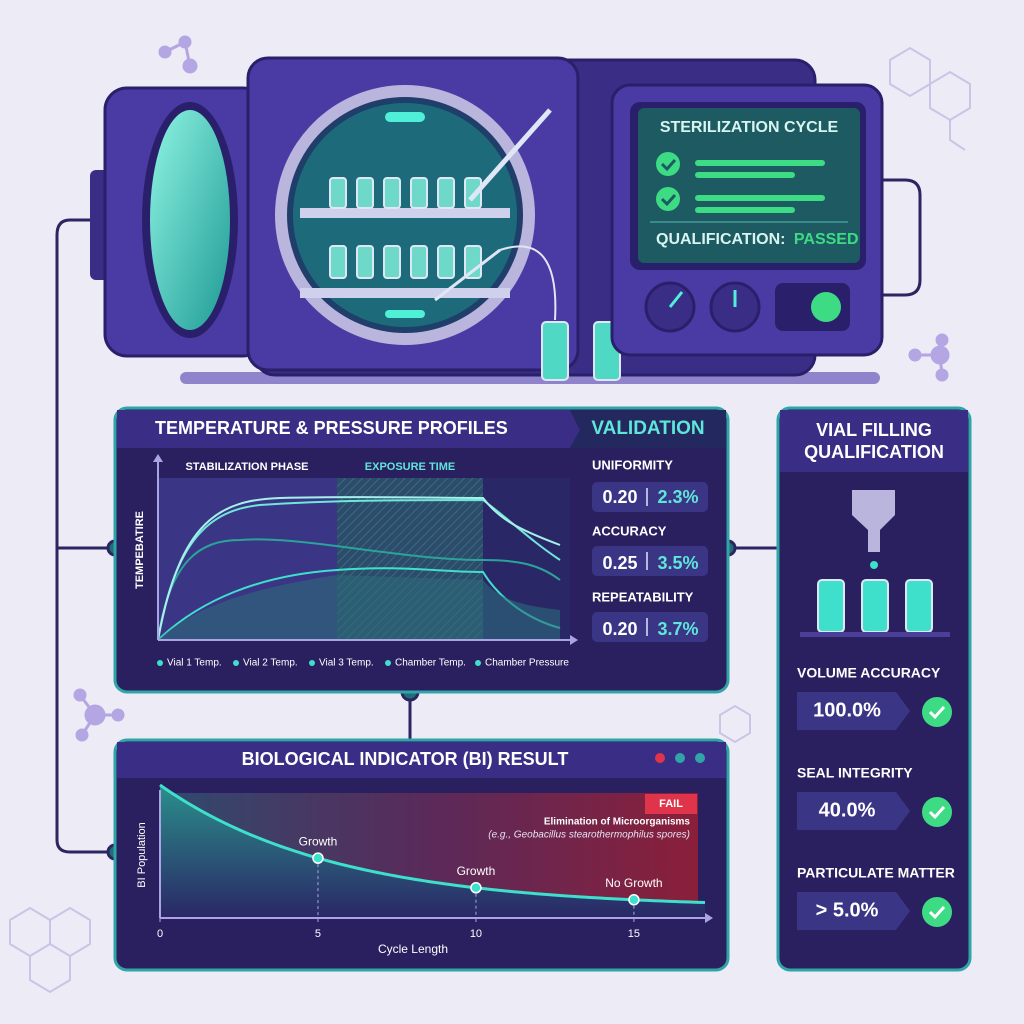 This screenshot has width=1024, height=1024. What do you see at coordinates (476, 934) in the screenshot?
I see `x-tick-label: 10` at bounding box center [476, 934].